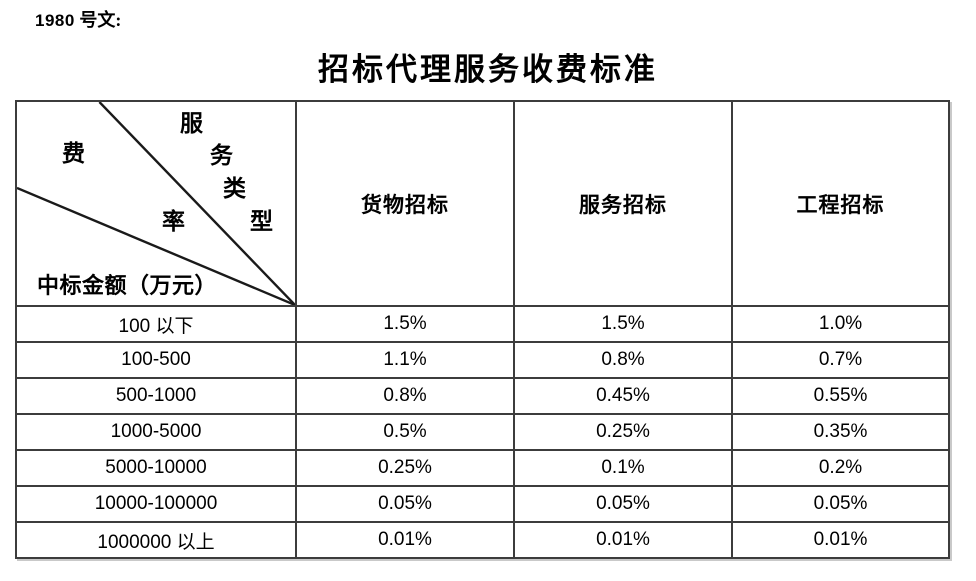  I want to click on table-row: 500-1000 0.8% 0.45% 0.55%, so click(482, 396).